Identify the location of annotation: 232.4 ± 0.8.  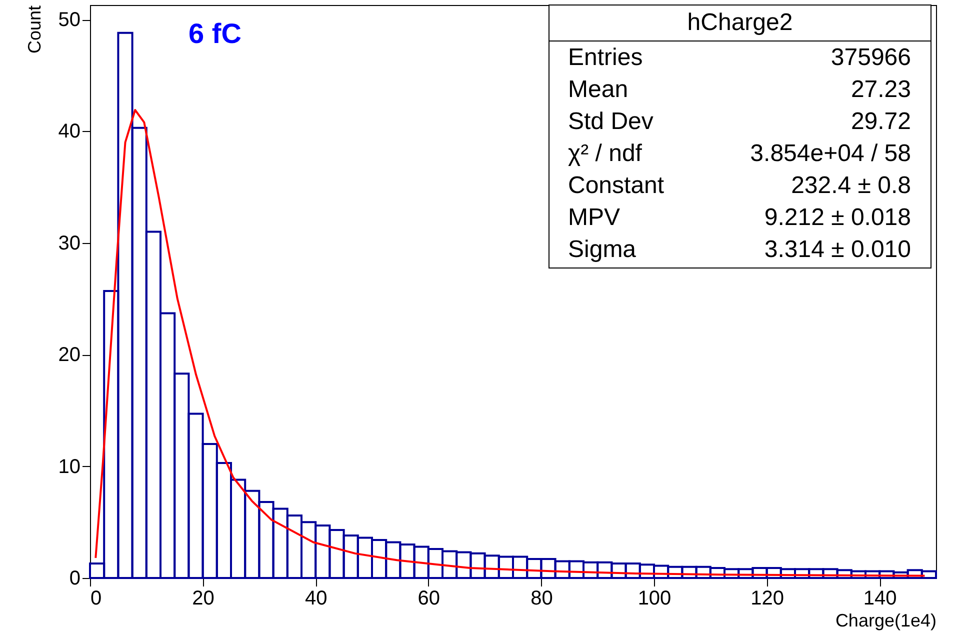
(851, 185).